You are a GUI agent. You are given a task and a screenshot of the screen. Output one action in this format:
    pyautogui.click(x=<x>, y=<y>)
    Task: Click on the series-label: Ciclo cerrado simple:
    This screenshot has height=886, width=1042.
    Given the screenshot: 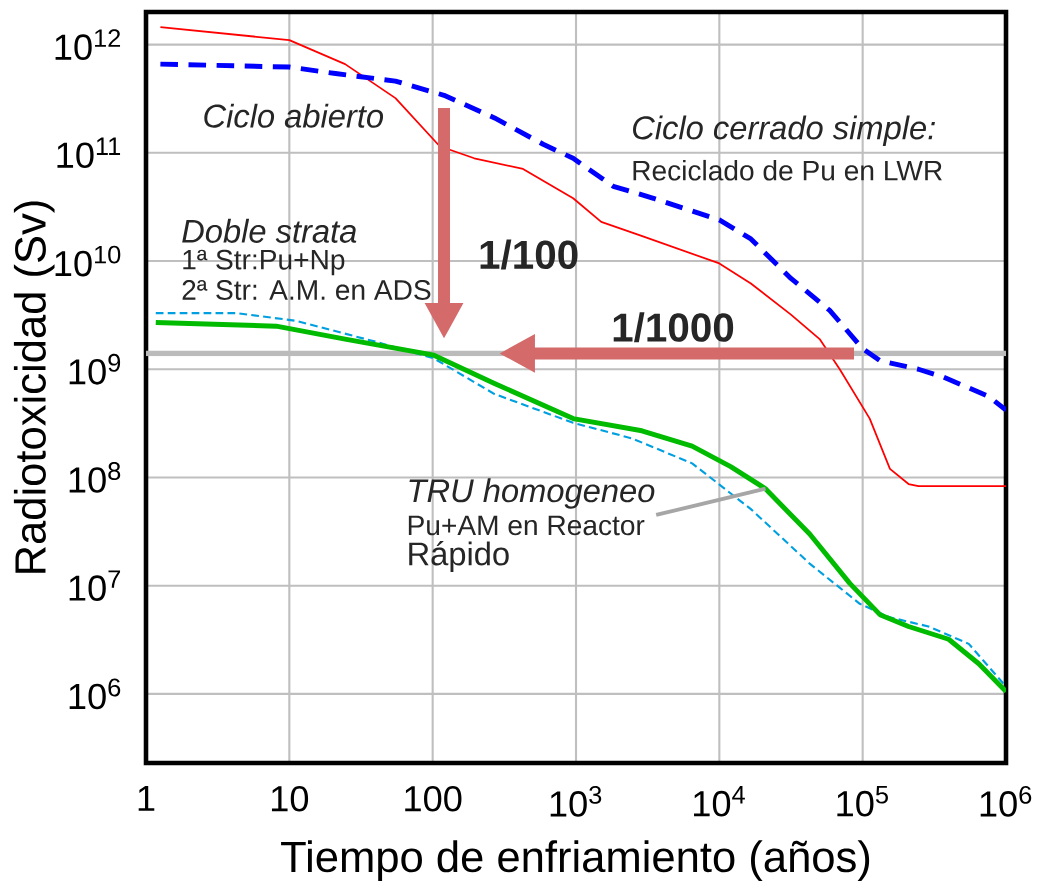 What is the action you would take?
    pyautogui.click(x=784, y=130)
    